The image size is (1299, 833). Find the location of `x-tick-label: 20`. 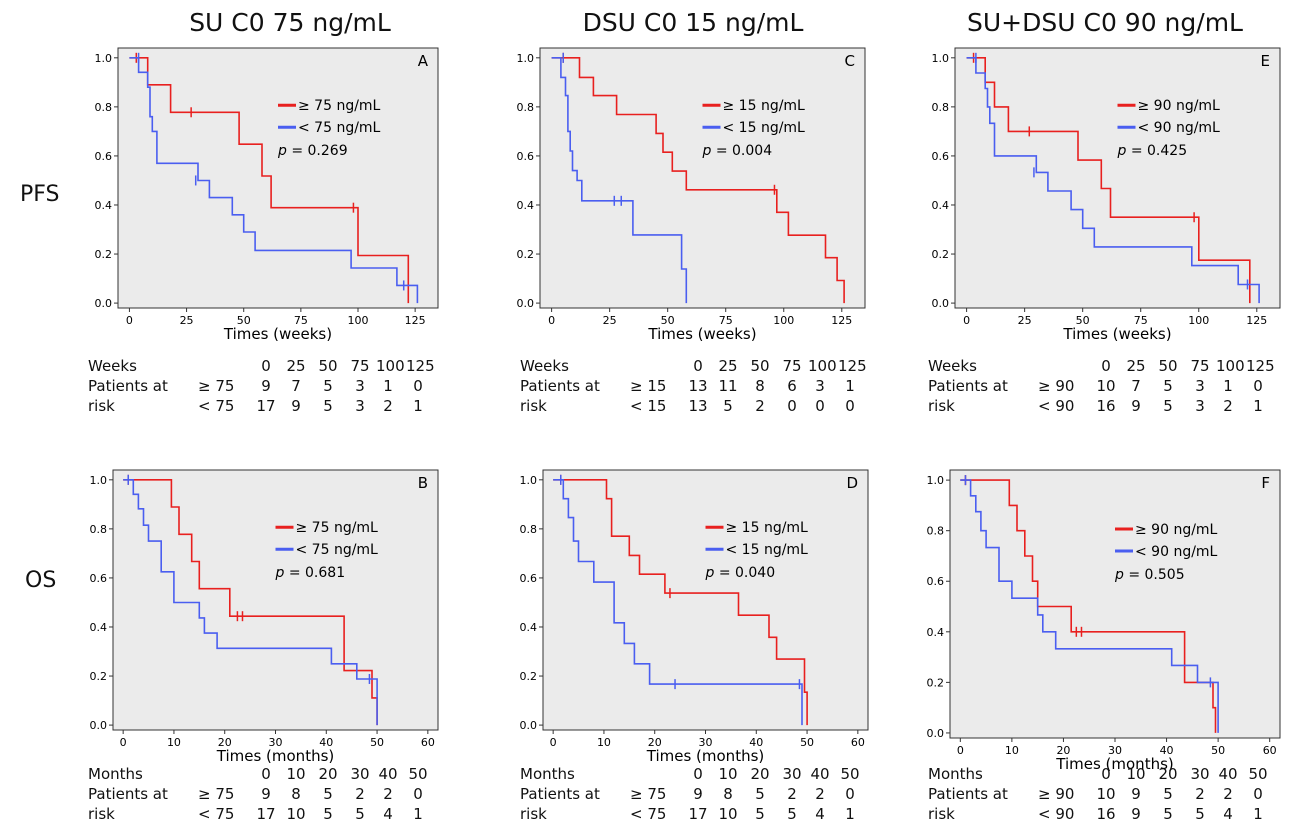

x-tick-label: 20 is located at coordinates (655, 742).